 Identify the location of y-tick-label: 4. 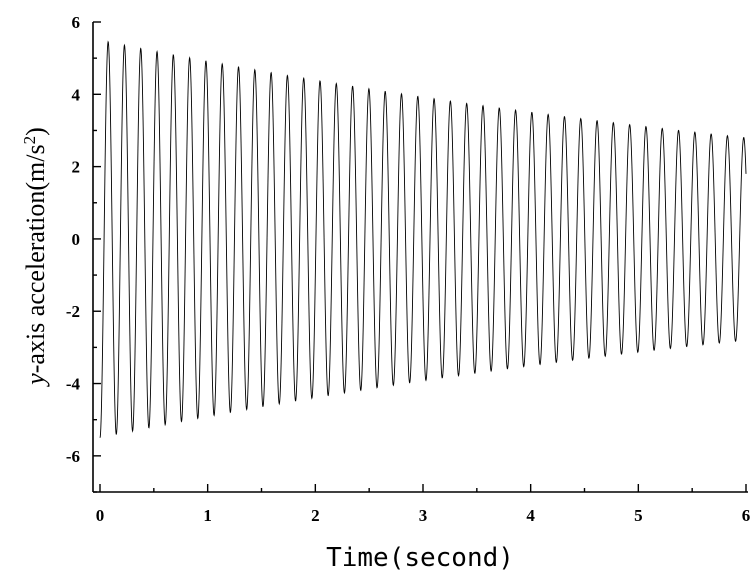
(76, 94).